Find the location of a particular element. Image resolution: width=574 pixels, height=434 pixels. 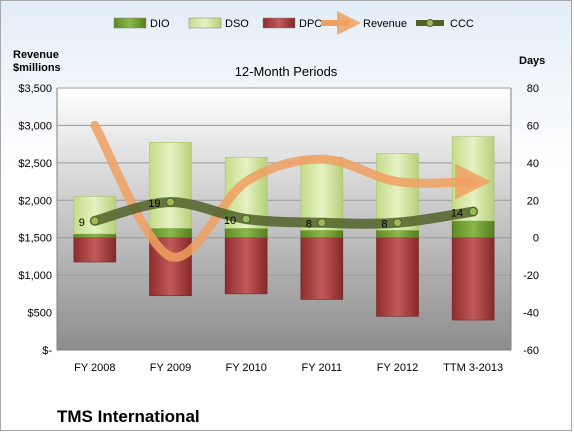

legend-swatch-ccc-marker is located at coordinates (430, 23).